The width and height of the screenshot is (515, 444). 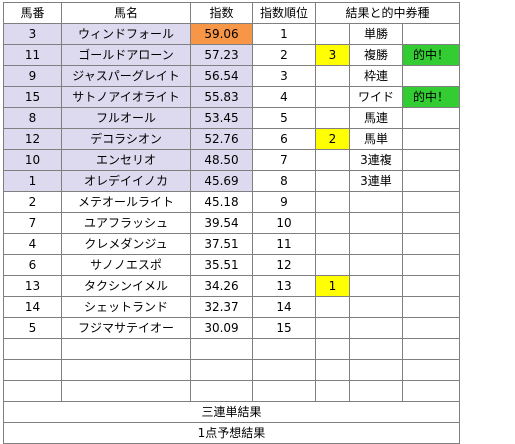 What do you see at coordinates (221, 307) in the screenshot?
I see `score-cell: 32.37` at bounding box center [221, 307].